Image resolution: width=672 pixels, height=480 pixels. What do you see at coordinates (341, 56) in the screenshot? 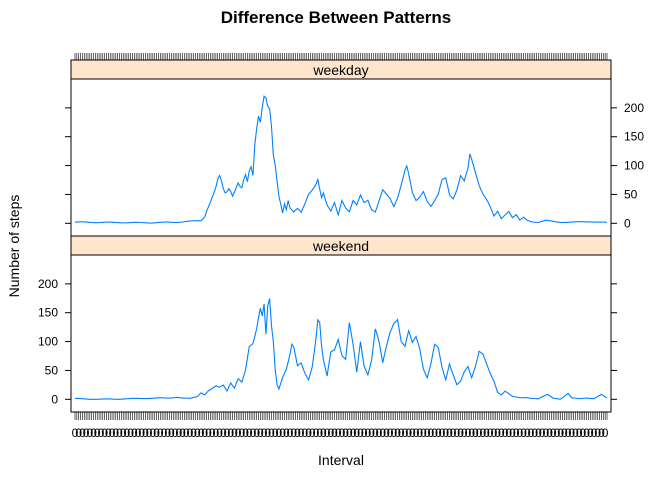
I see `top-tick-path` at bounding box center [341, 56].